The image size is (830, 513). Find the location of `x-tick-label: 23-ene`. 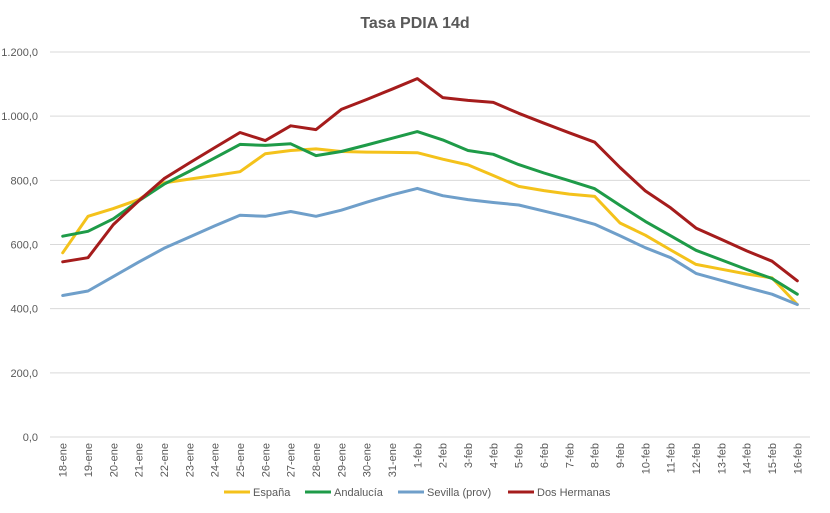

x-tick-label: 23-ene is located at coordinates (190, 460).